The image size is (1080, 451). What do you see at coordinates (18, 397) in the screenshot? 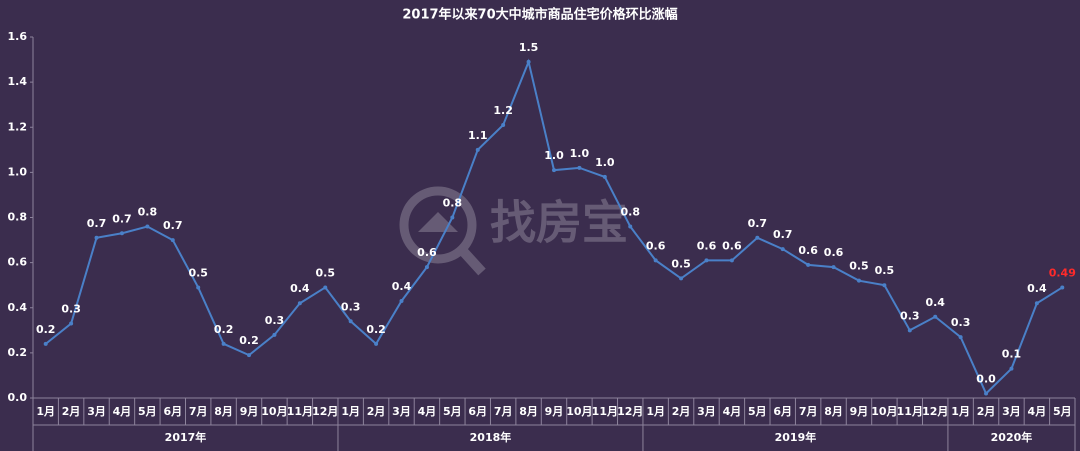
I see `y-tick-label: 0.0` at bounding box center [18, 397].